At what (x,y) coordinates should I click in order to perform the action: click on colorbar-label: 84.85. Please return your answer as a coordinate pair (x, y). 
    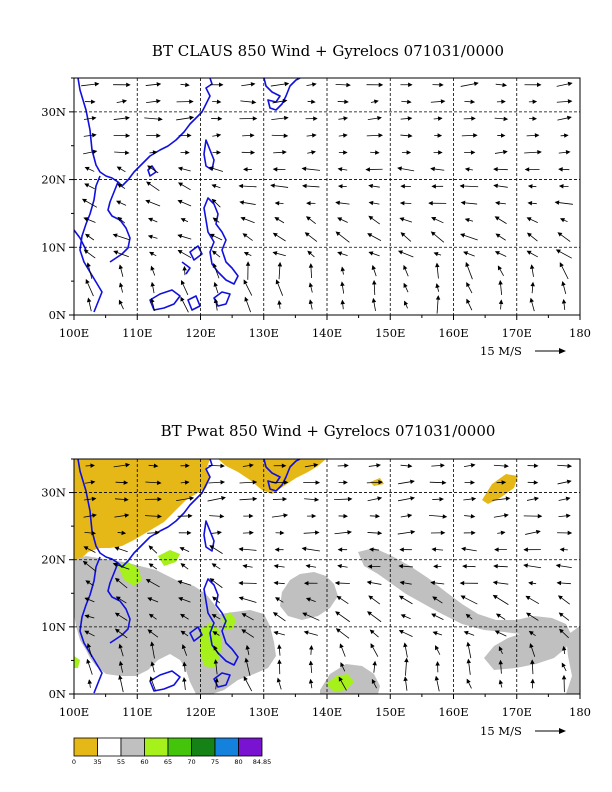
    Looking at the image, I should click on (262, 762).